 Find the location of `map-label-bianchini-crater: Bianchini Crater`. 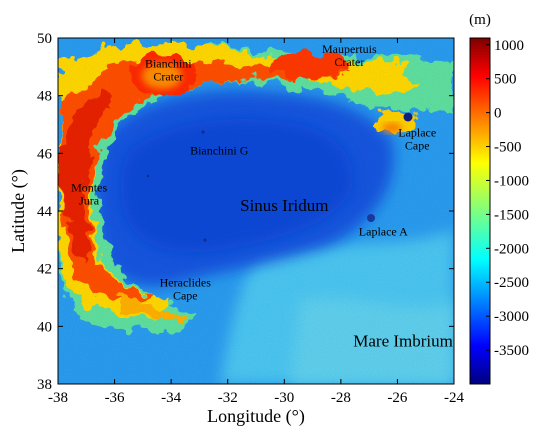

map-label-bianchini-crater: Bianchini Crater is located at coordinates (168, 69).